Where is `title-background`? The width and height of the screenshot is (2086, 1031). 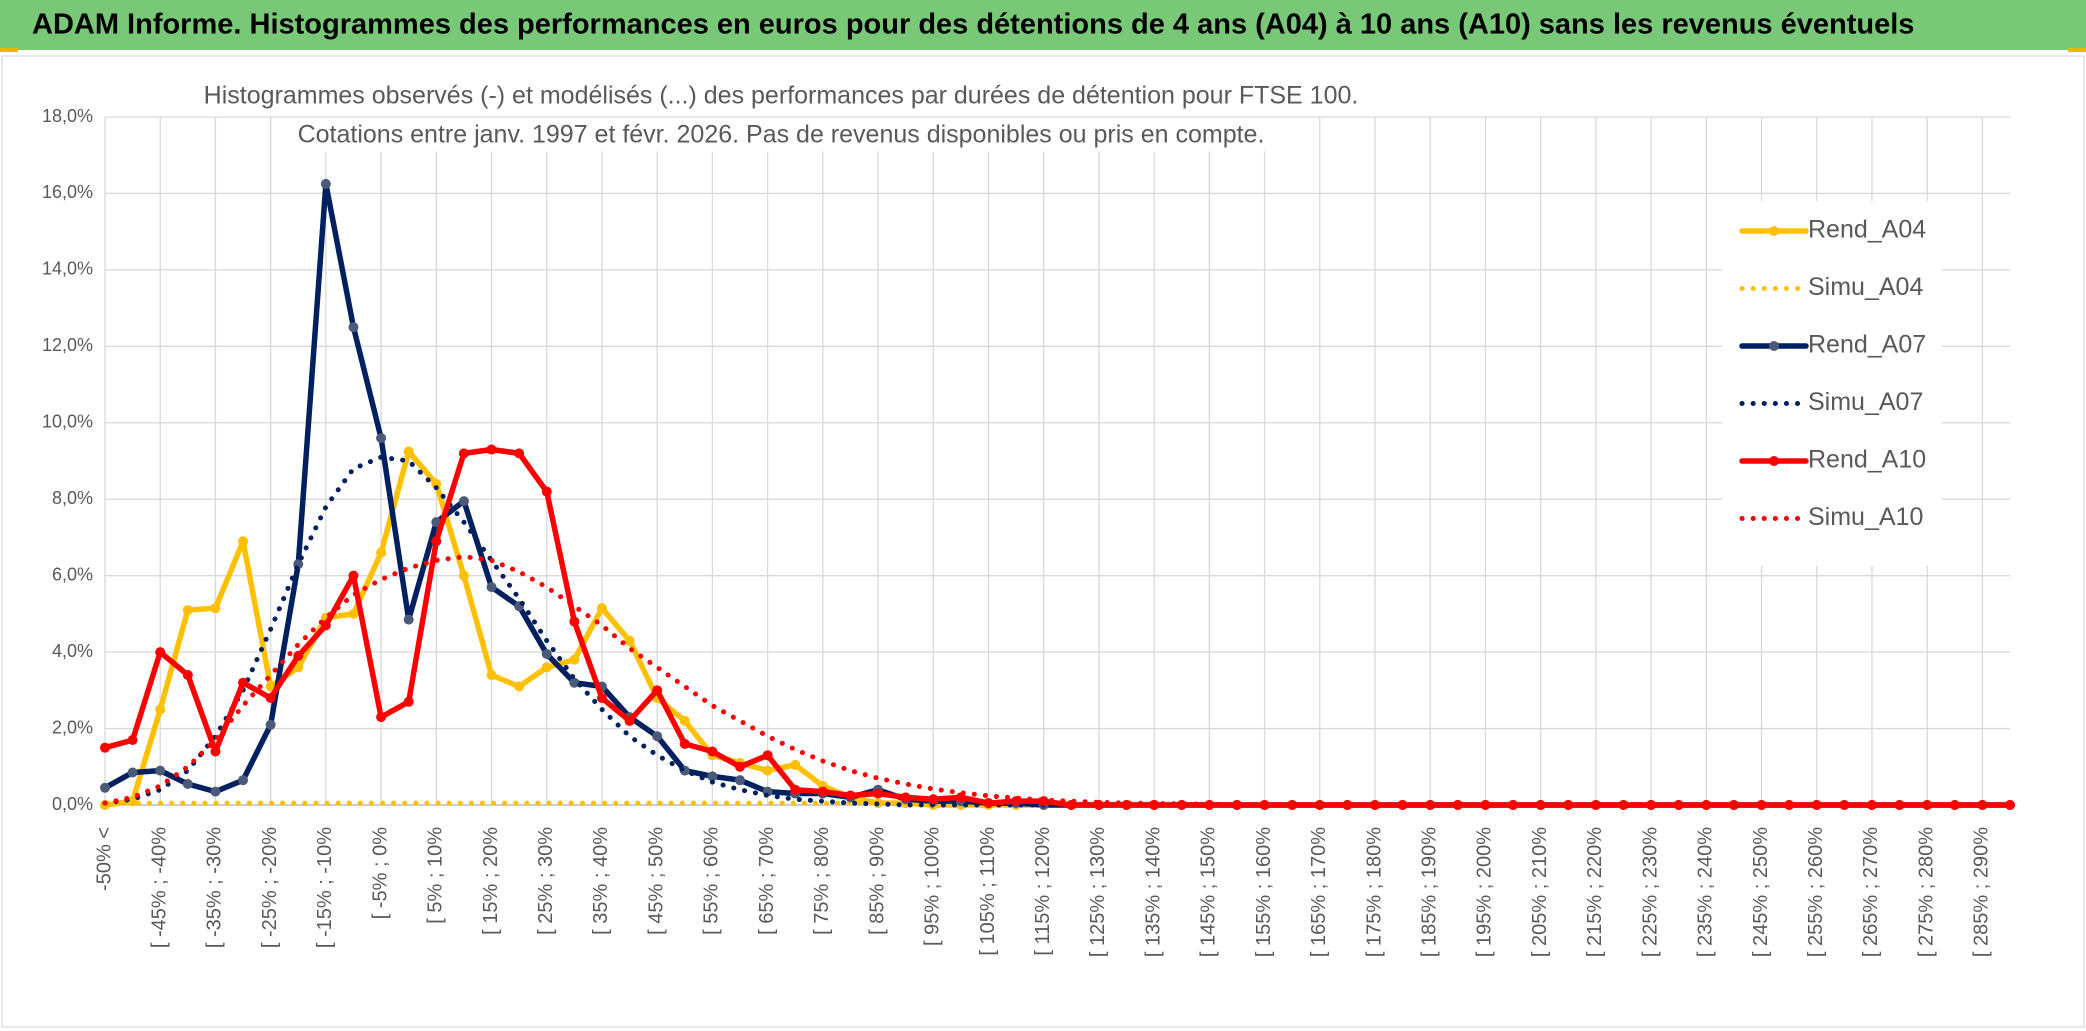 title-background is located at coordinates (781, 134).